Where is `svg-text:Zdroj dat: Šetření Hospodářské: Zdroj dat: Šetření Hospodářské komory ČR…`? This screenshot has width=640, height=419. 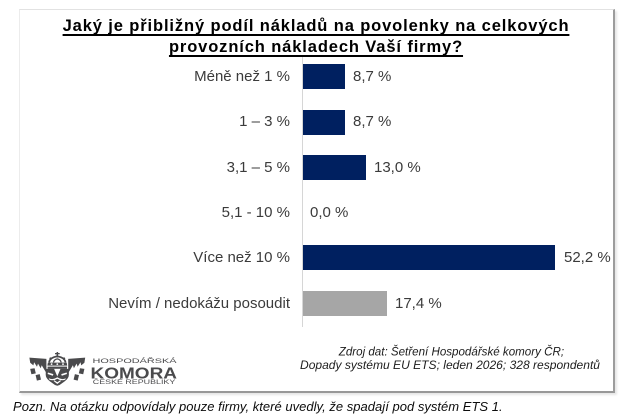
svg-text:Zdroj dat: Šetření Hospodářské: Zdroj dat: Šetření Hospodářské komory ČR… is located at coordinates (451, 350).